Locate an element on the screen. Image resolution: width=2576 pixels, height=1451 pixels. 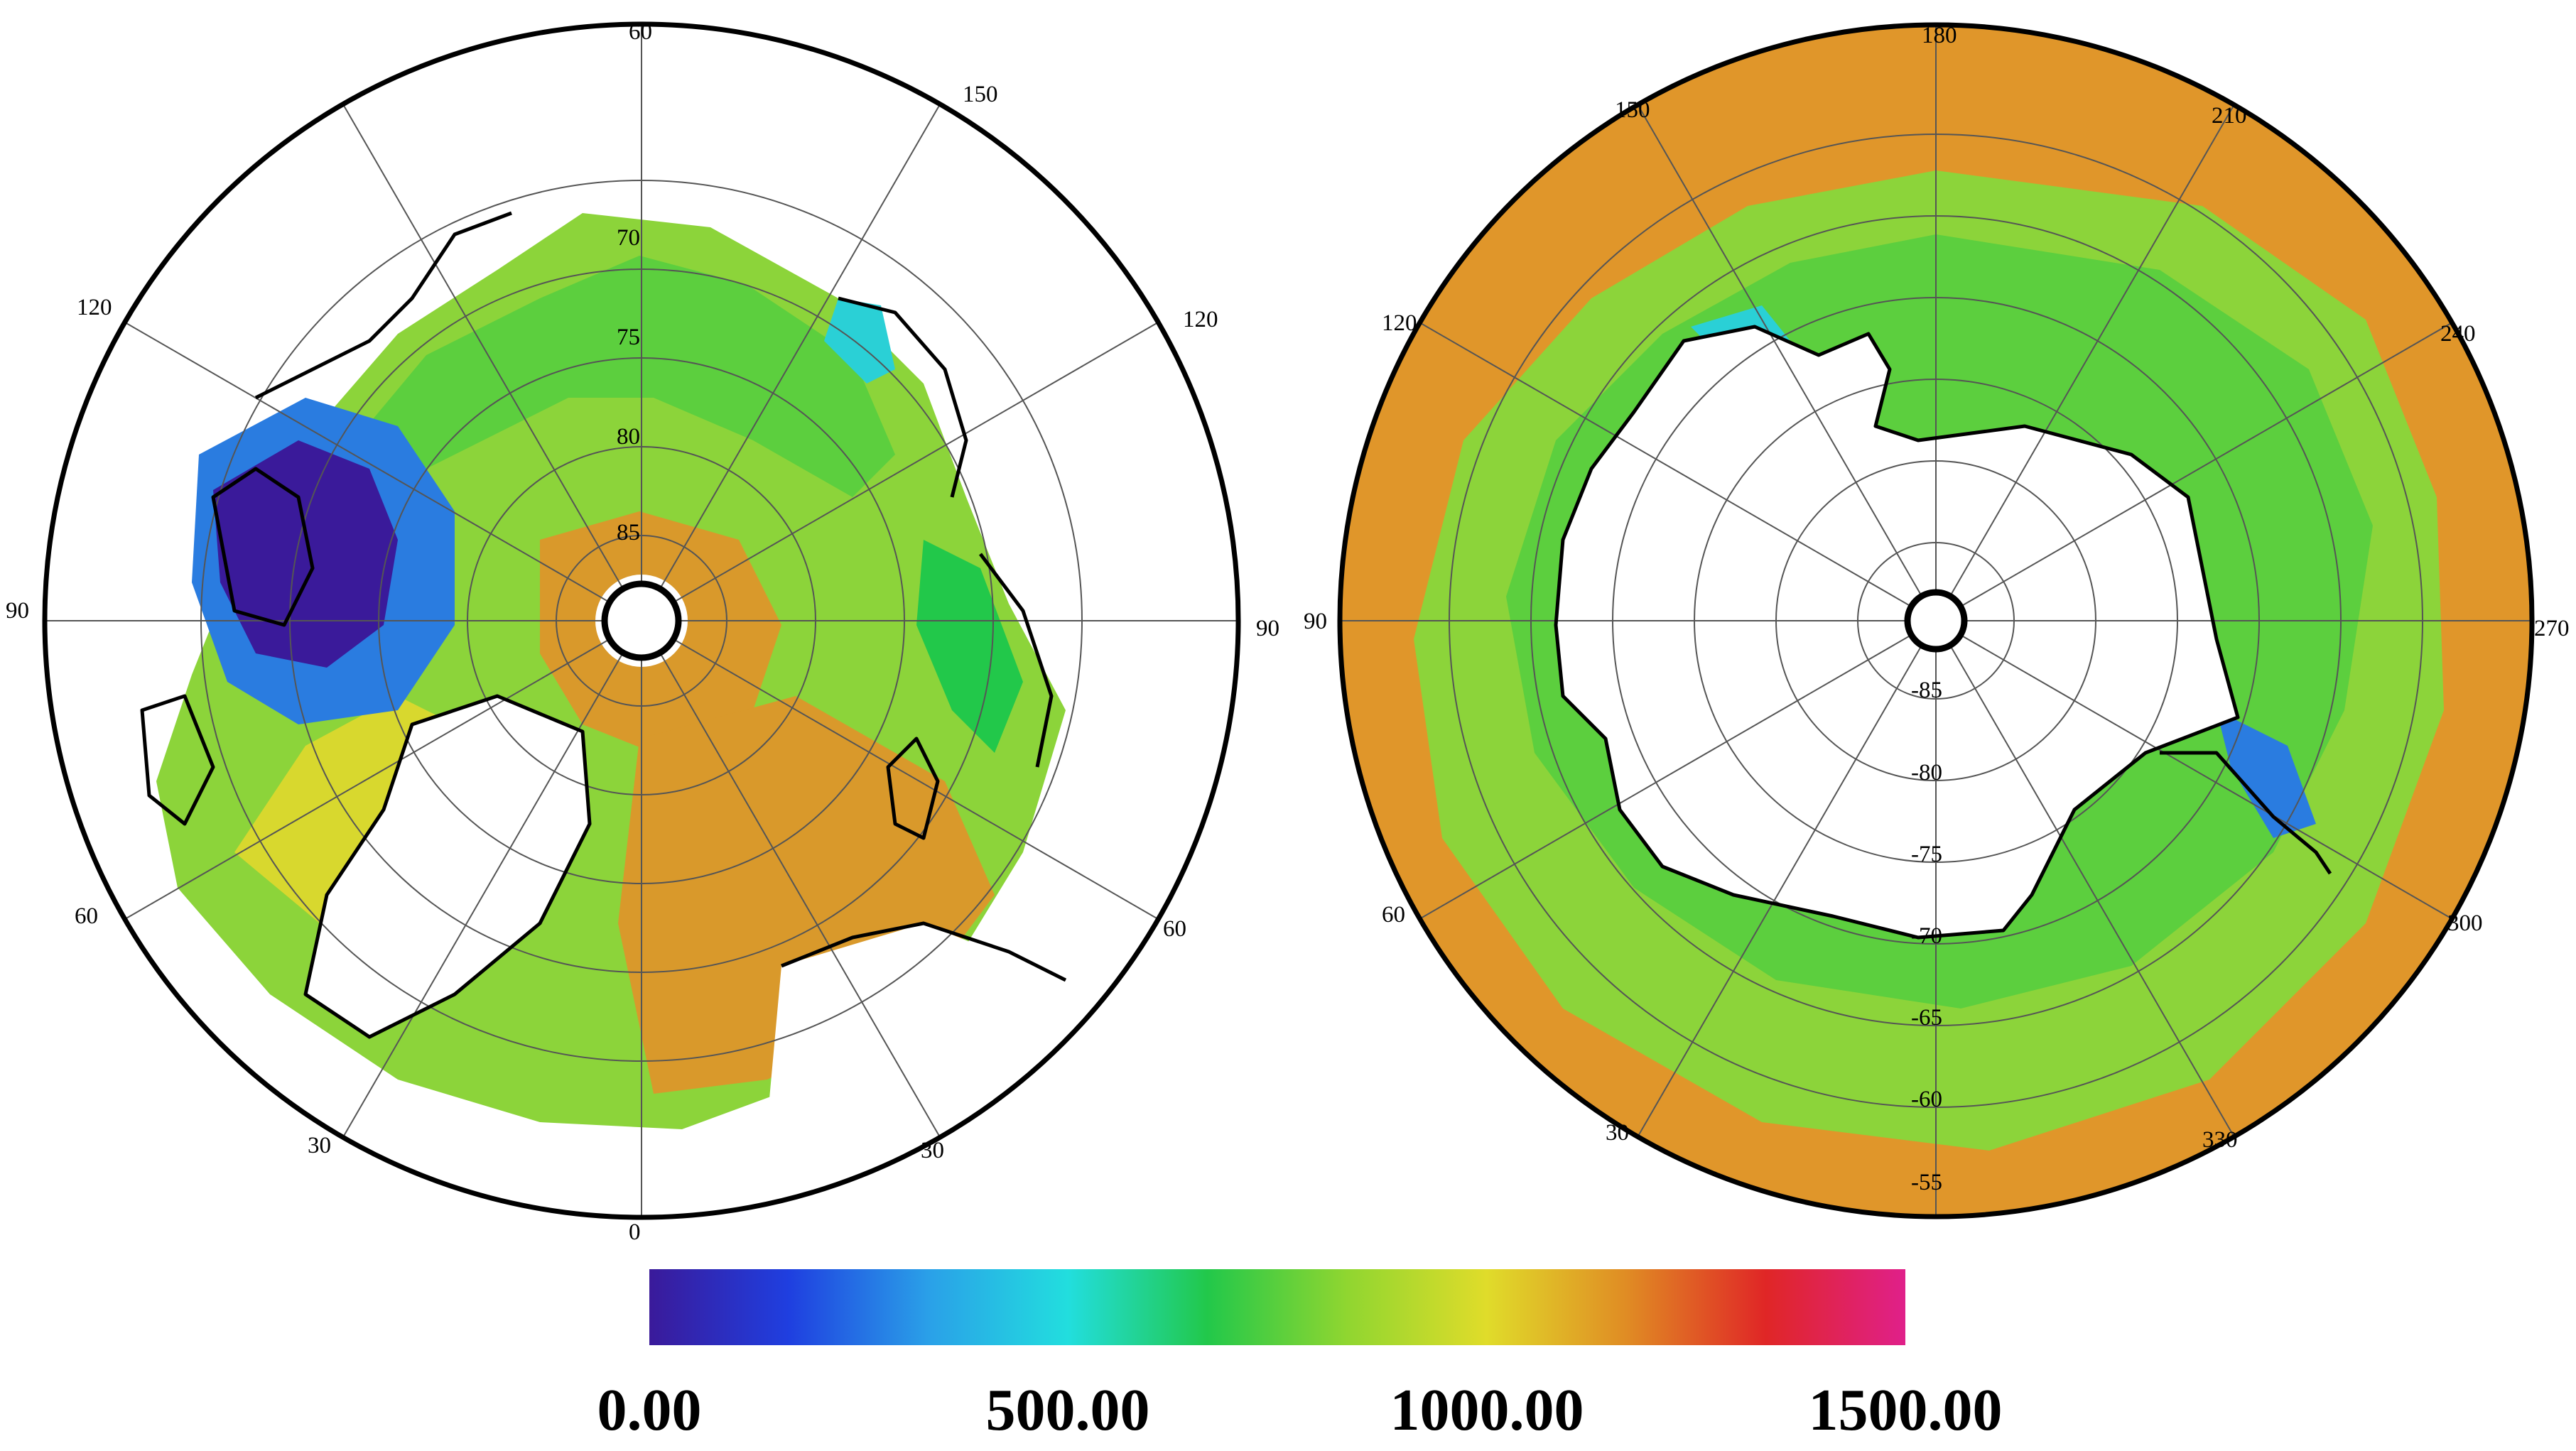
south-lat-label: -75 is located at coordinates (1926, 854).